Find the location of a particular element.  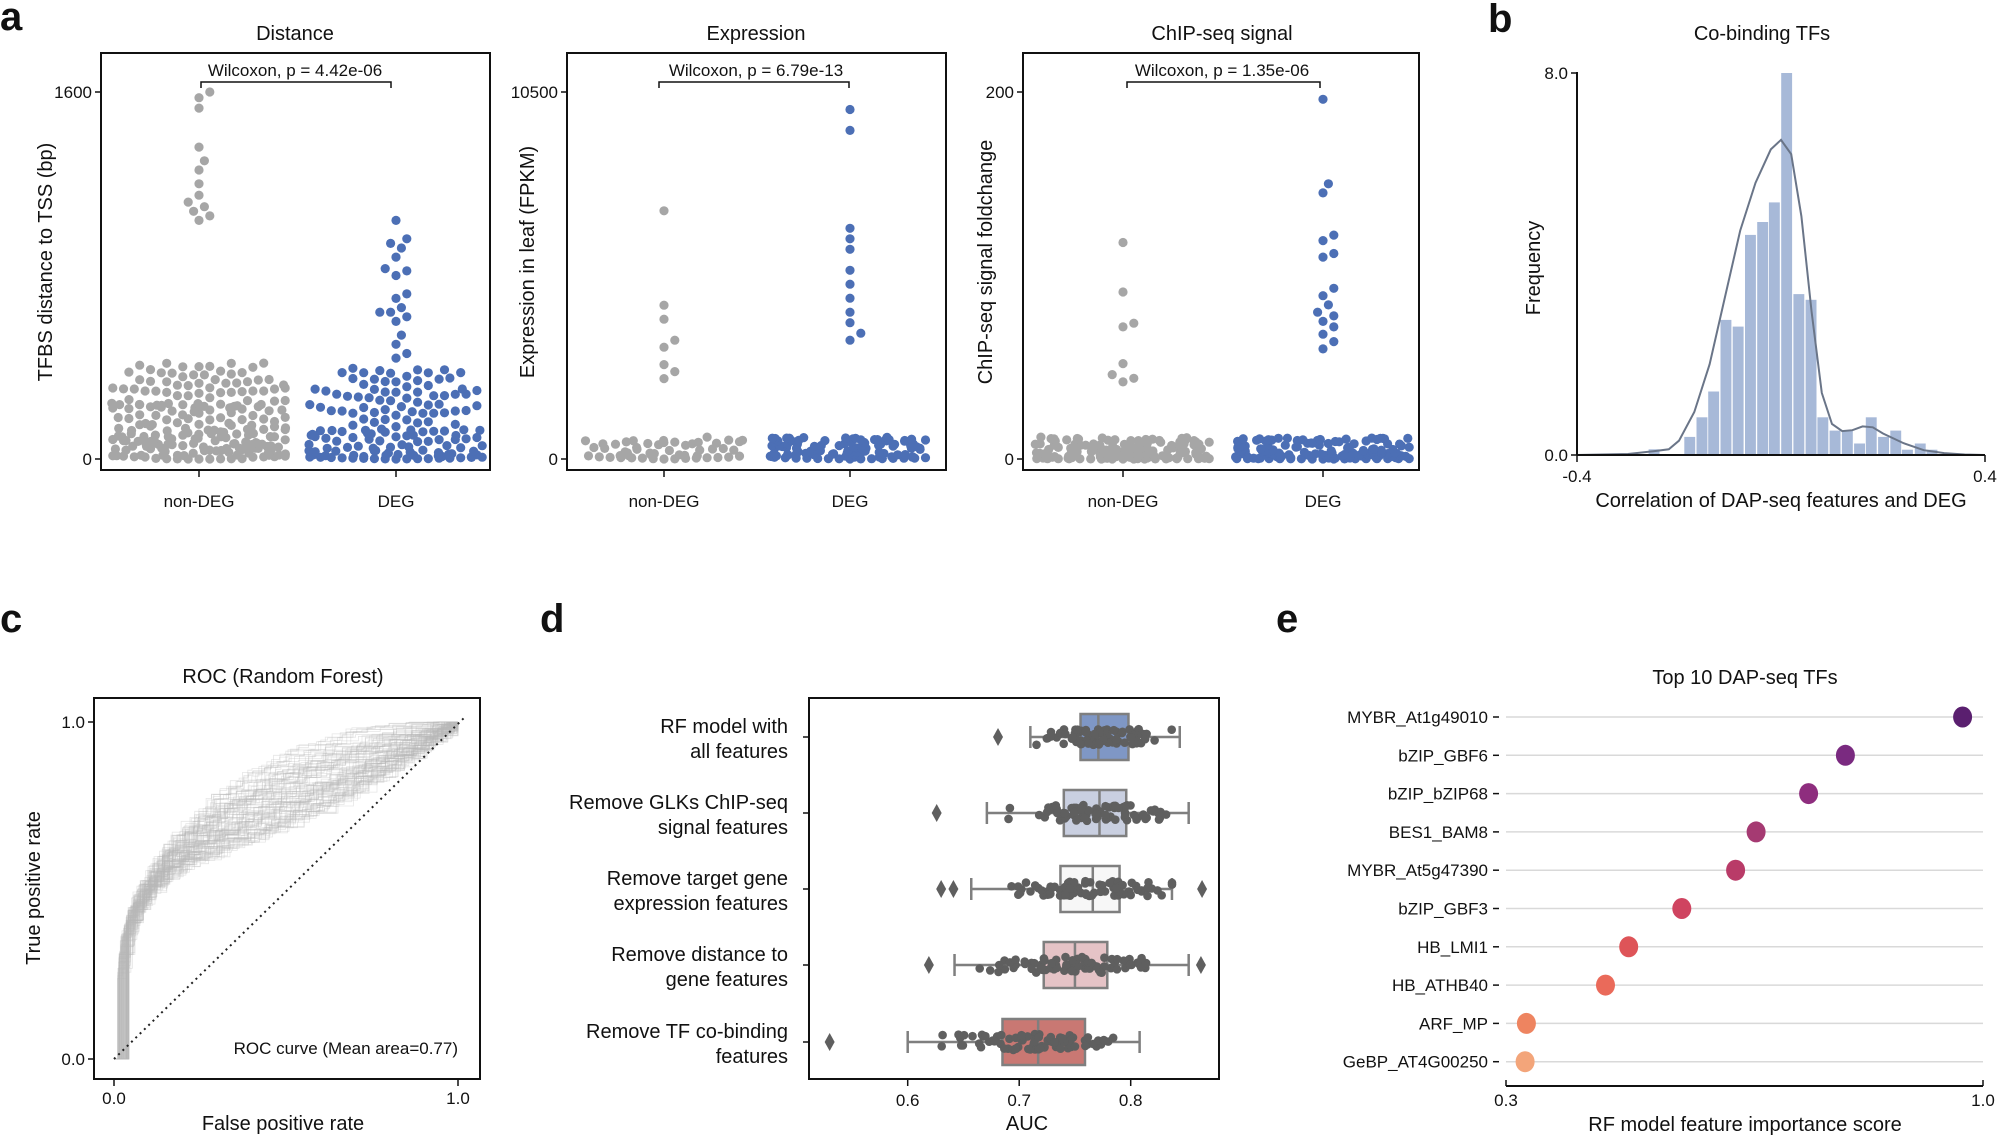

lollipop-row: bZIP_GBF3 is located at coordinates (1690, 908).